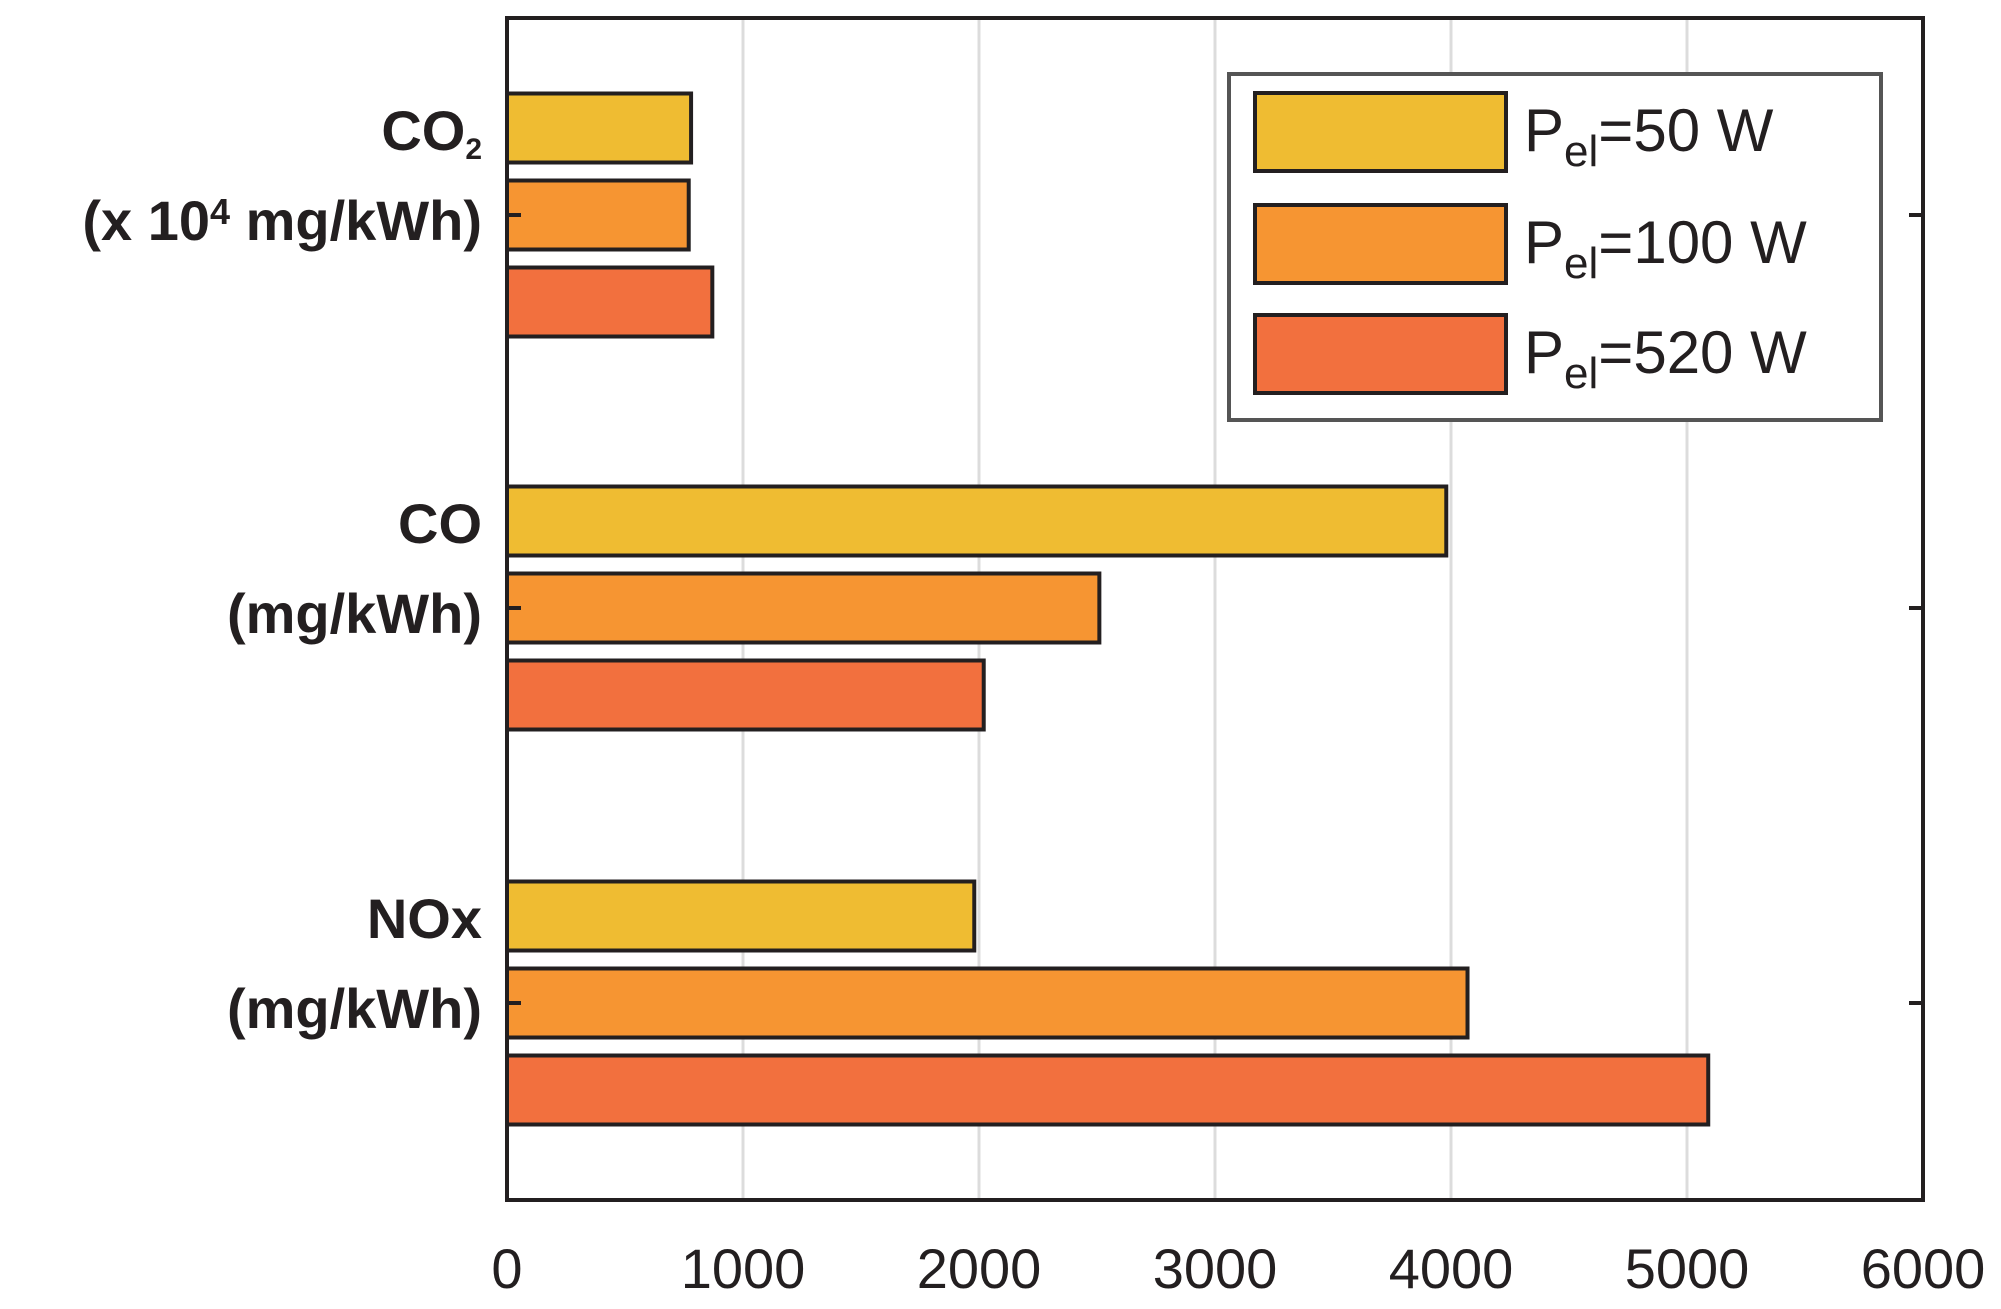 This screenshot has width=2001, height=1309. What do you see at coordinates (354, 613) in the screenshot?
I see `category-label-2-line-2: (mg/kWh)` at bounding box center [354, 613].